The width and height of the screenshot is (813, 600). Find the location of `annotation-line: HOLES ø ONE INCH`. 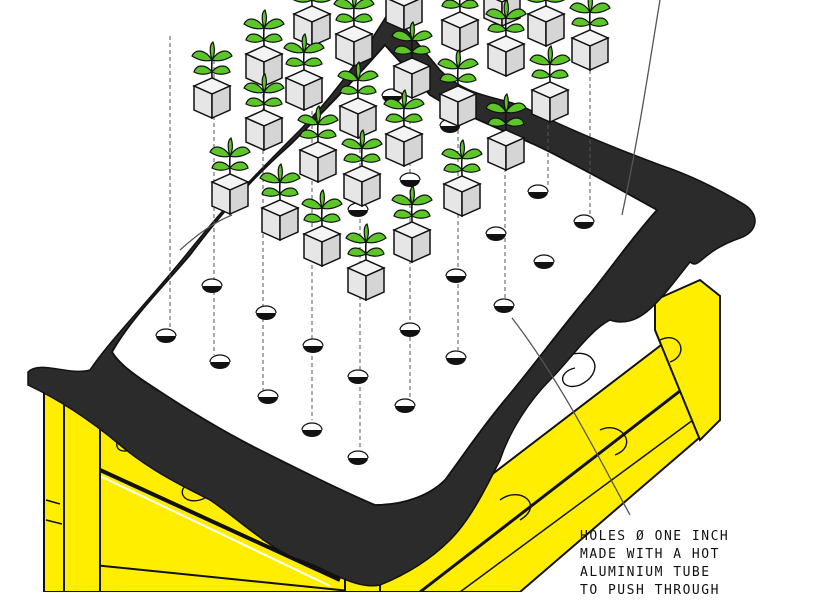

annotation-line: HOLES ø ONE INCH is located at coordinates (655, 536).